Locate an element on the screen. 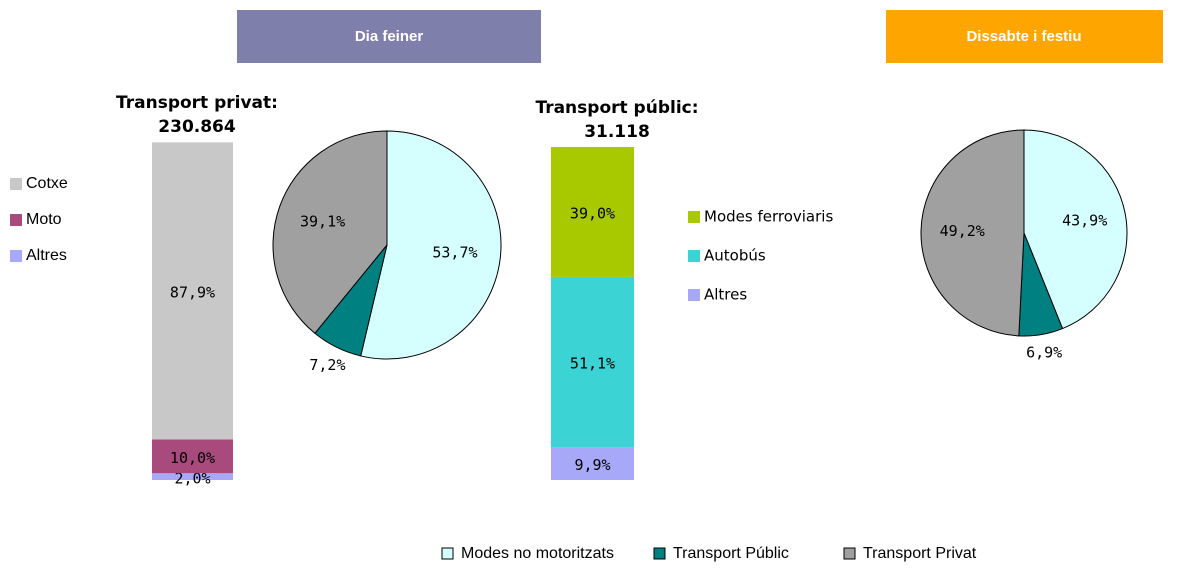  legend-label: Modes no motoritzats is located at coordinates (537, 553).